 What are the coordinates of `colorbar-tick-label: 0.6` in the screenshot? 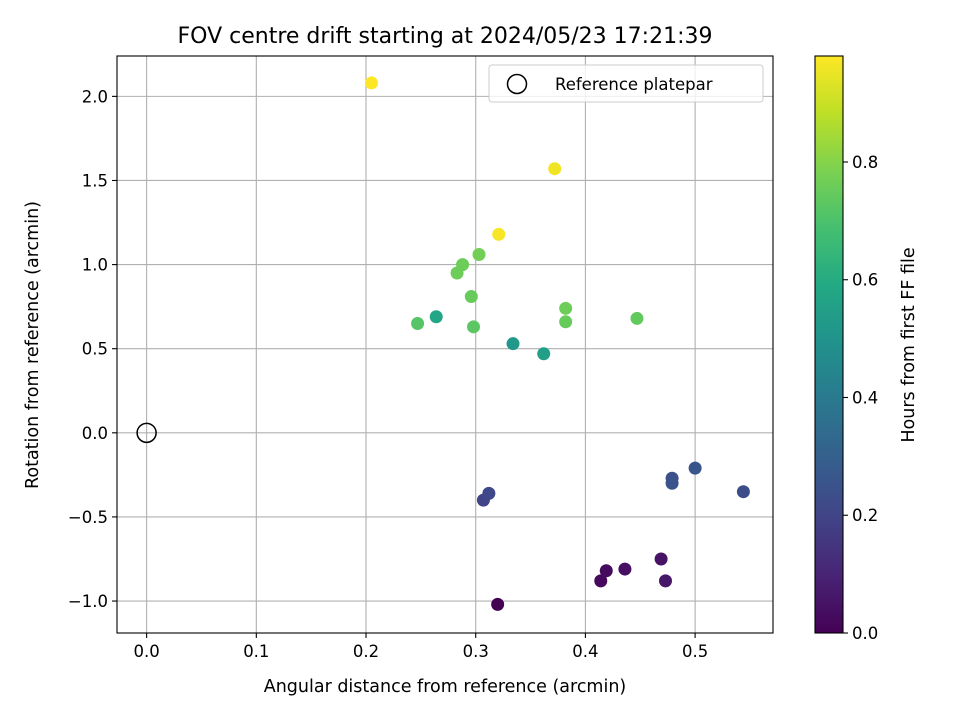 It's located at (865, 280).